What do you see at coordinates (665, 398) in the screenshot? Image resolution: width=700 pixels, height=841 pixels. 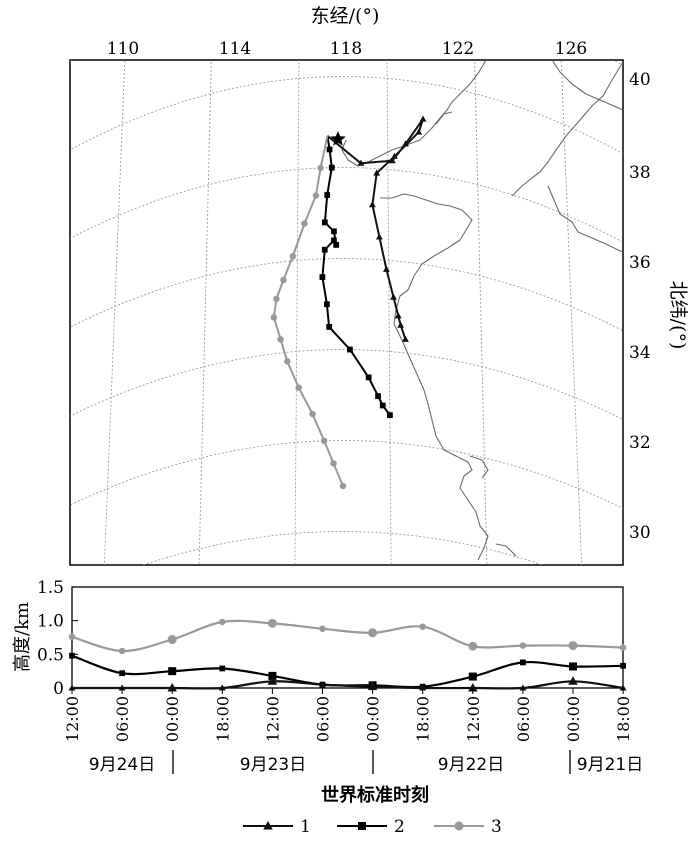 I see `meridian-line` at bounding box center [665, 398].